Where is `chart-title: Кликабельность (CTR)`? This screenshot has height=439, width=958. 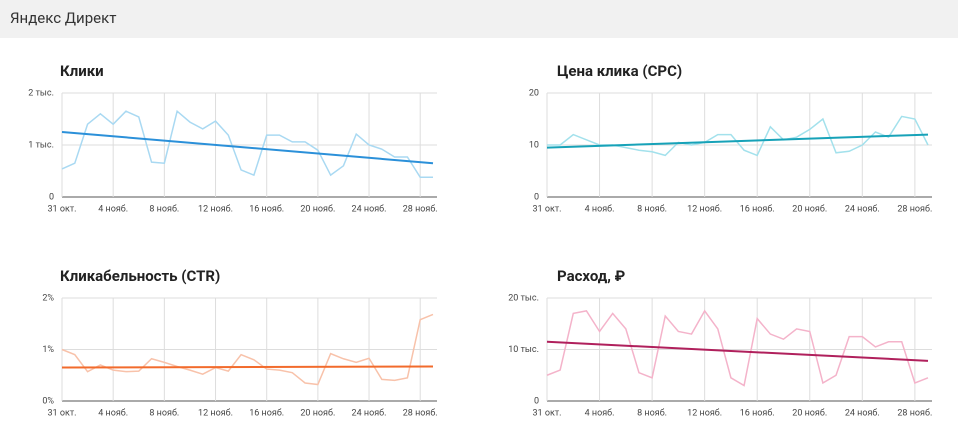 chart-title: Кликабельность (CTR) is located at coordinates (140, 276).